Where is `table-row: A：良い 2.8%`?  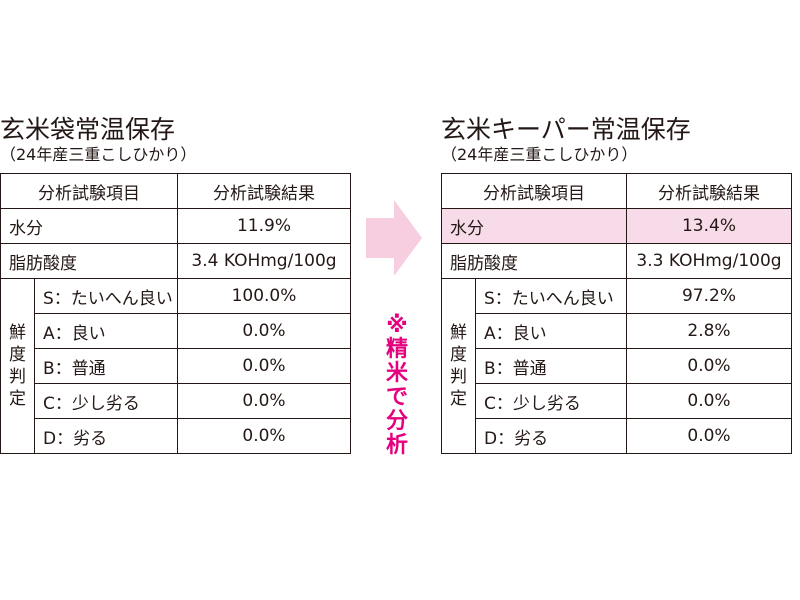 table-row: A：良い 2.8% is located at coordinates (617, 331).